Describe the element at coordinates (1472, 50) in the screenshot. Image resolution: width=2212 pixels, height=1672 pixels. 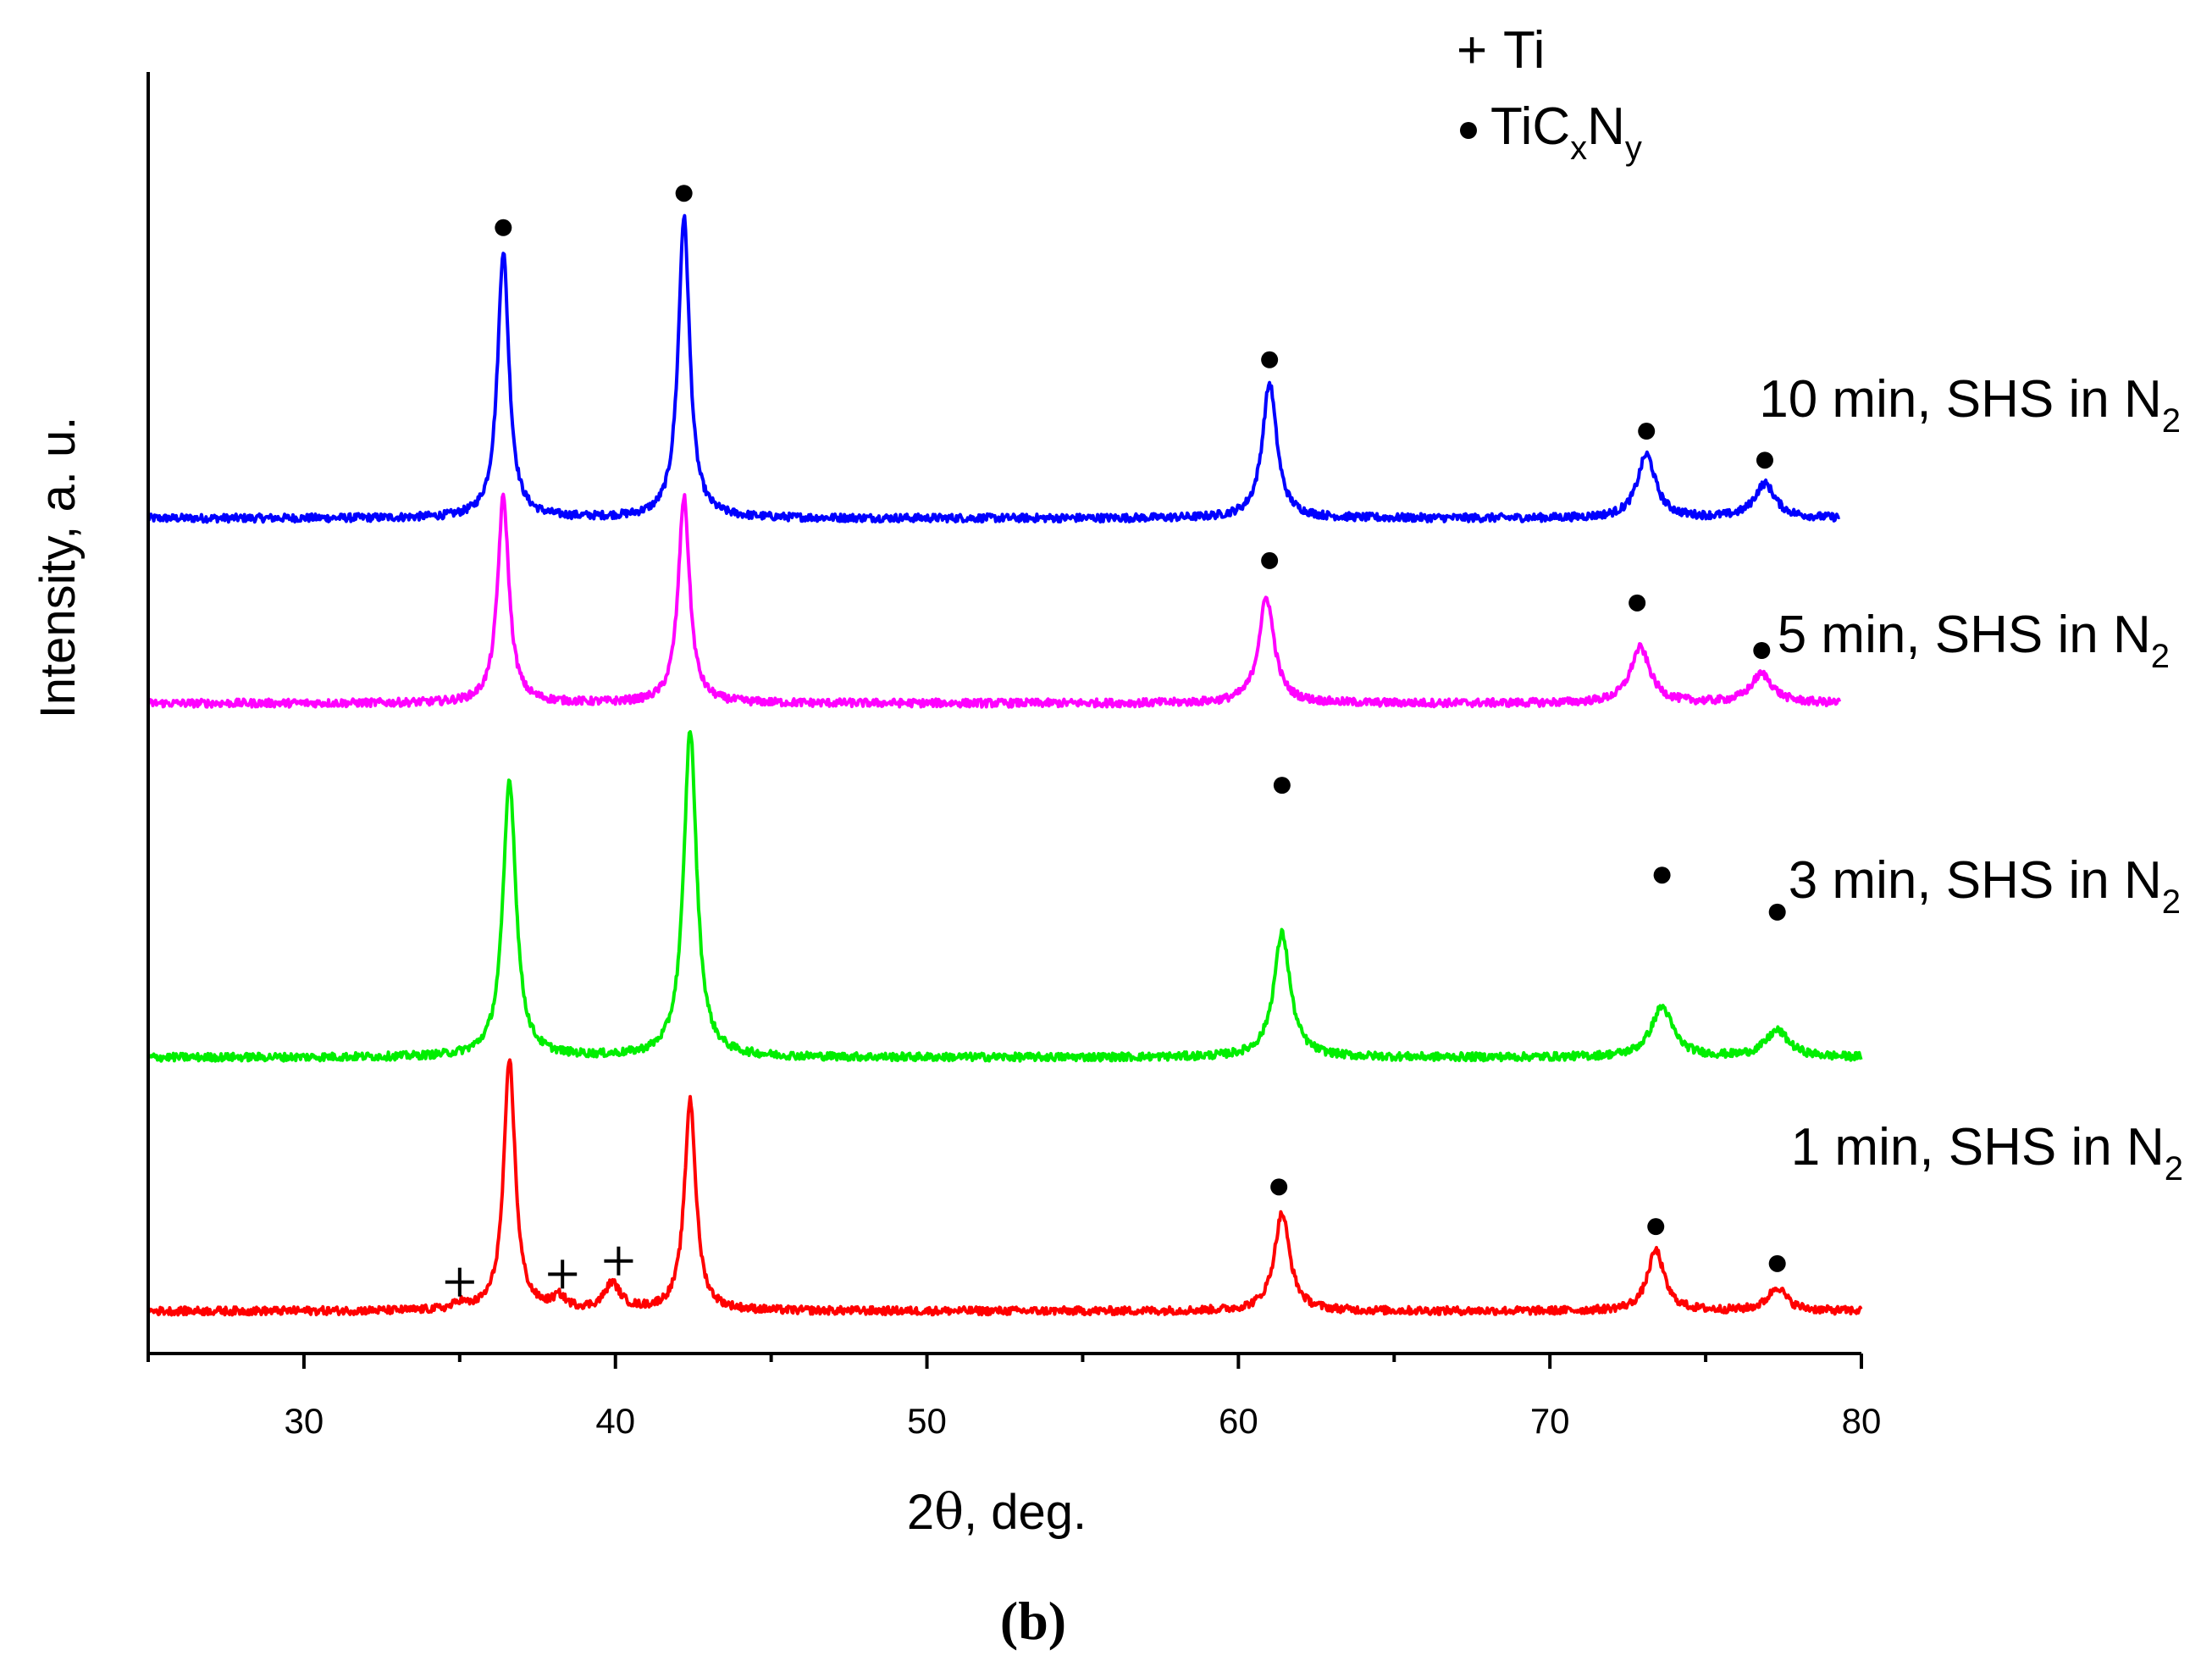
I see `legend-plus-marker: +` at that location.